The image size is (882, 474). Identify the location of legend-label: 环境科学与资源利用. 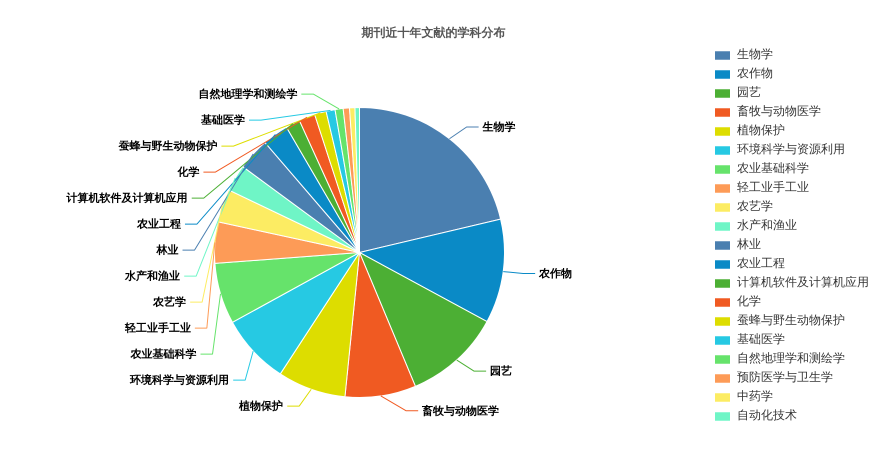
(791, 149).